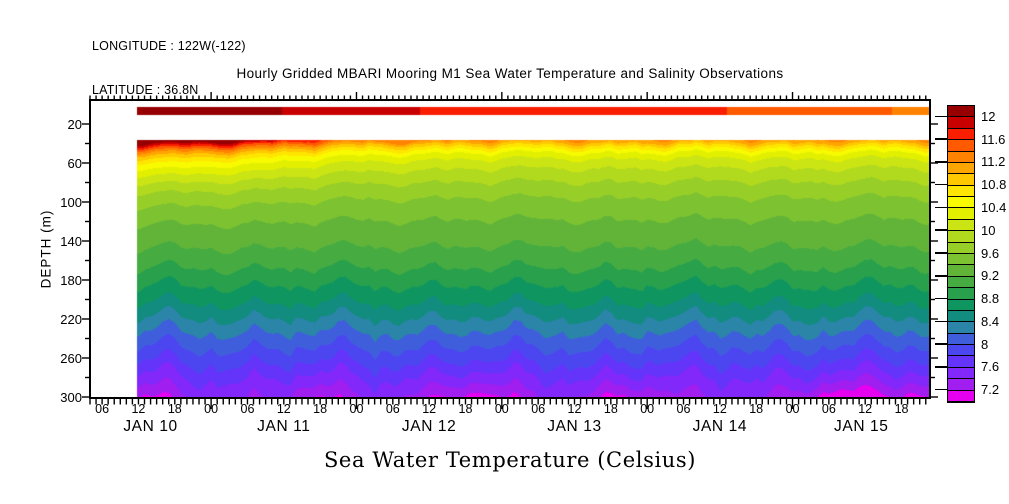 The height and width of the screenshot is (504, 1009). I want to click on colorbar-label: 8.4, so click(990, 321).